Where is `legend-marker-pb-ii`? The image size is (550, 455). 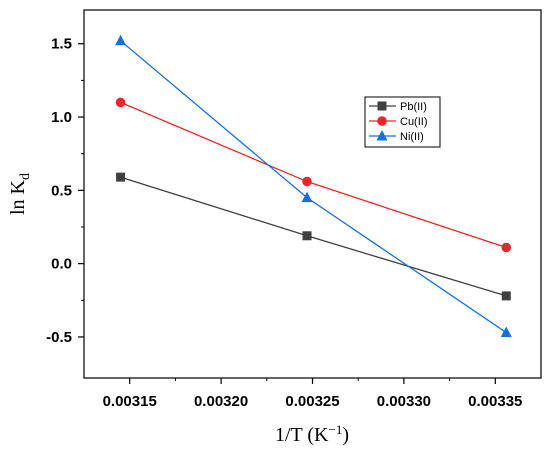
legend-marker-pb-ii is located at coordinates (382, 106).